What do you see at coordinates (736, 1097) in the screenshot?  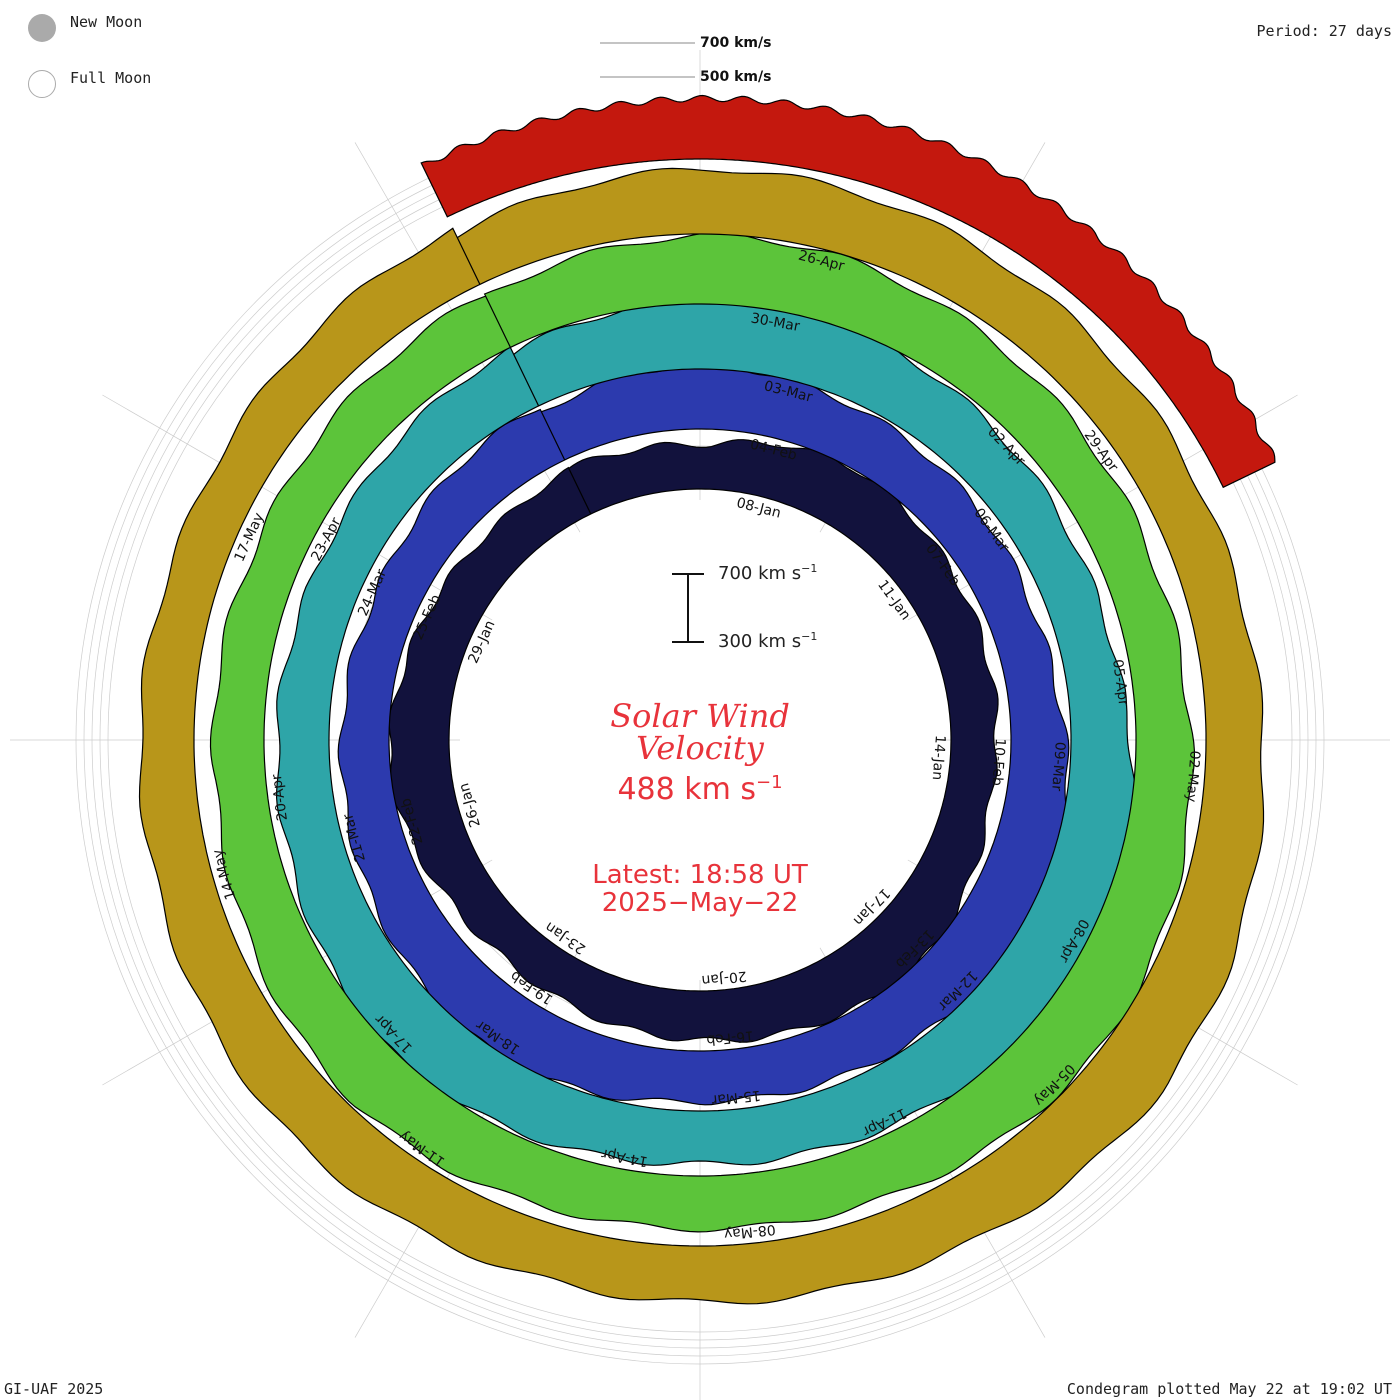 I see `date-tick-label: 15-Mar` at bounding box center [736, 1097].